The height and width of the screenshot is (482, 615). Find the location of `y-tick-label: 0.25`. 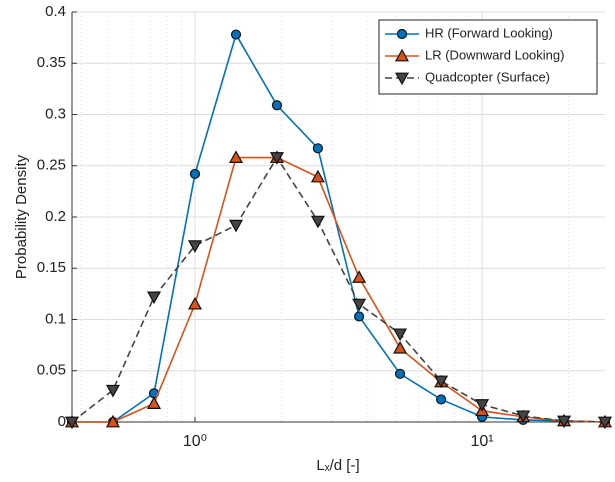

y-tick-label: 0.25 is located at coordinates (51, 165).